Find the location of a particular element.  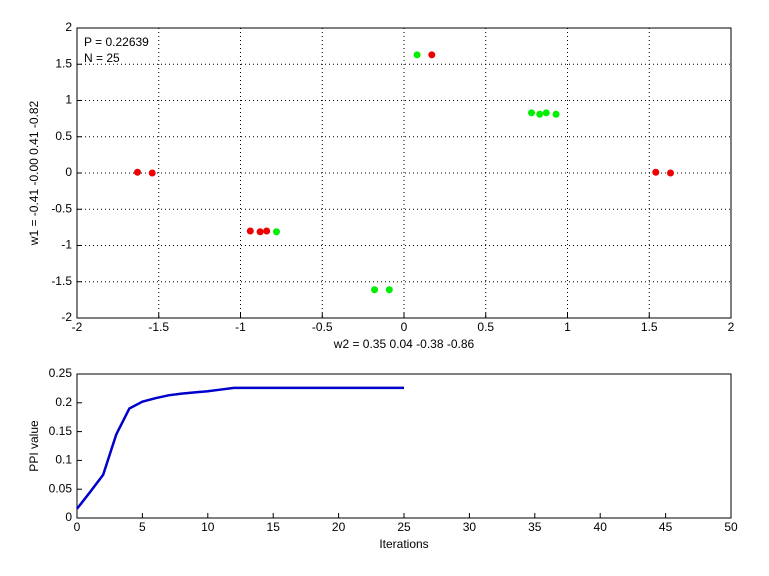

x-tick-label: 45 is located at coordinates (666, 527).